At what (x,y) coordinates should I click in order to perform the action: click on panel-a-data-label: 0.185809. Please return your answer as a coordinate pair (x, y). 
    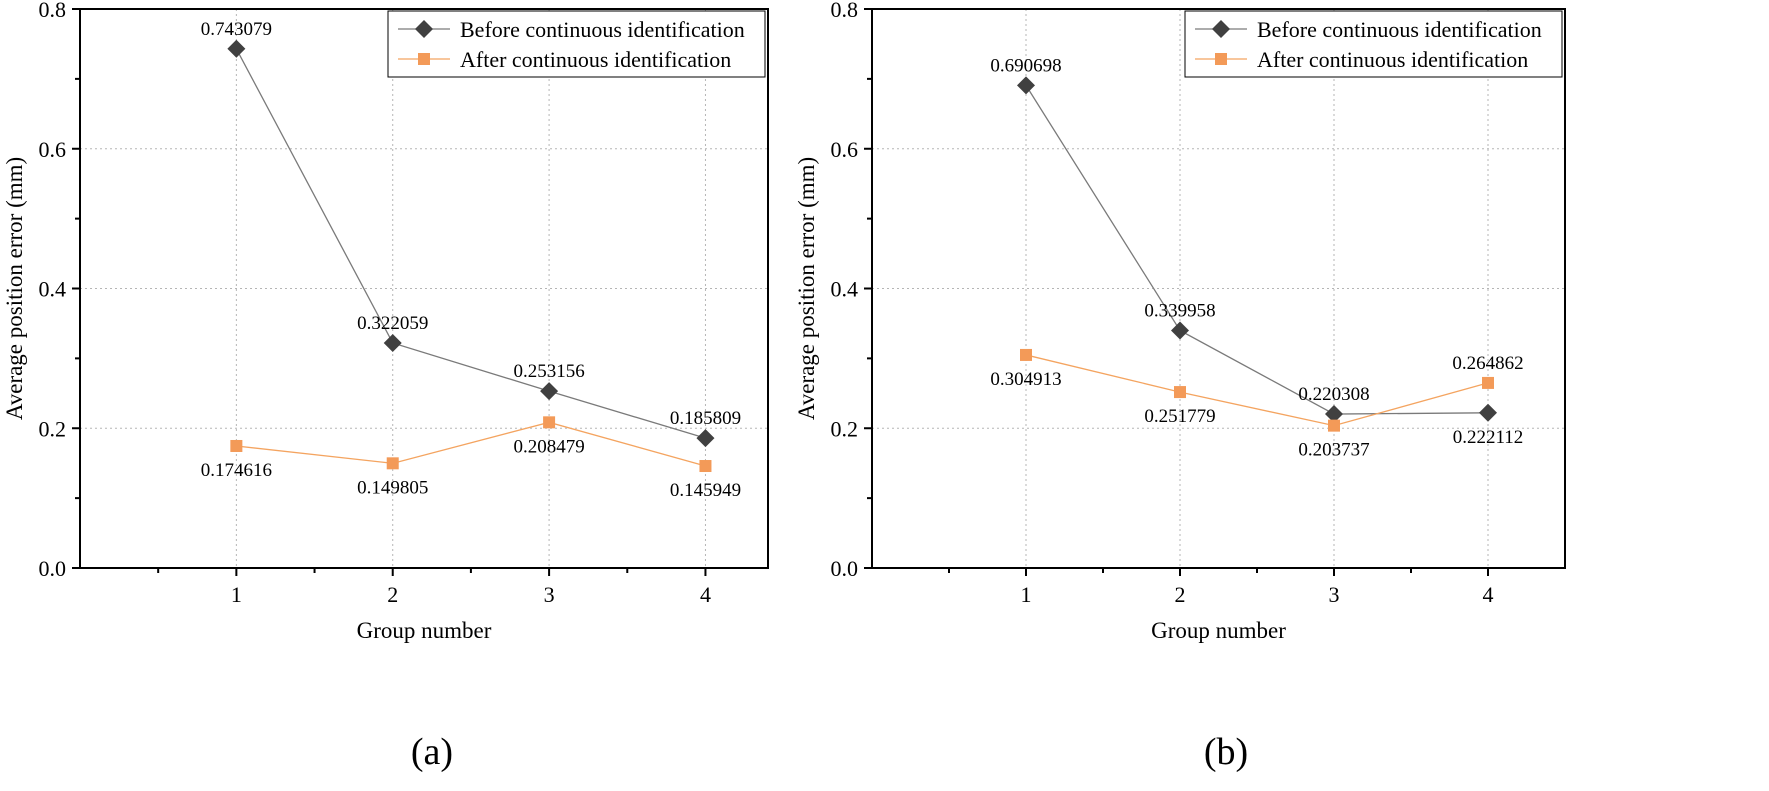
    Looking at the image, I should click on (705, 418).